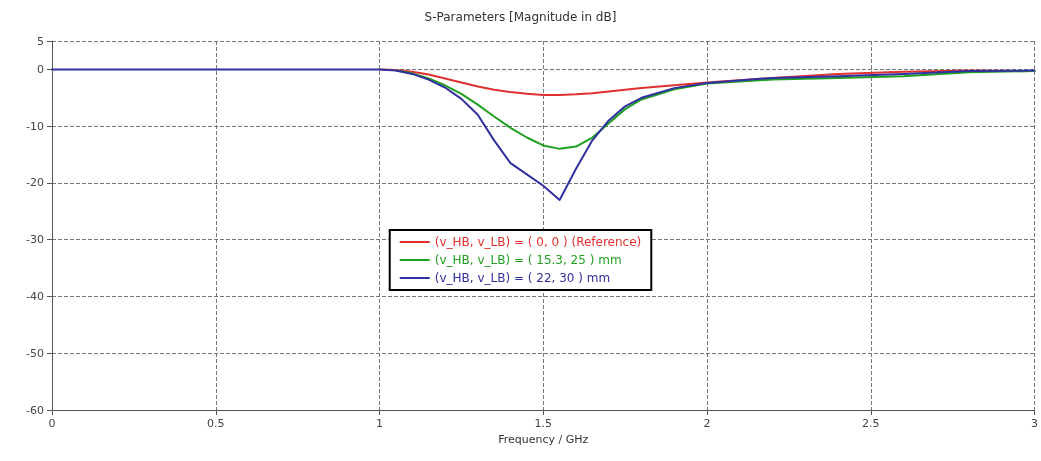  Describe the element at coordinates (543, 423) in the screenshot. I see `x-tick-label: 1.5` at that location.